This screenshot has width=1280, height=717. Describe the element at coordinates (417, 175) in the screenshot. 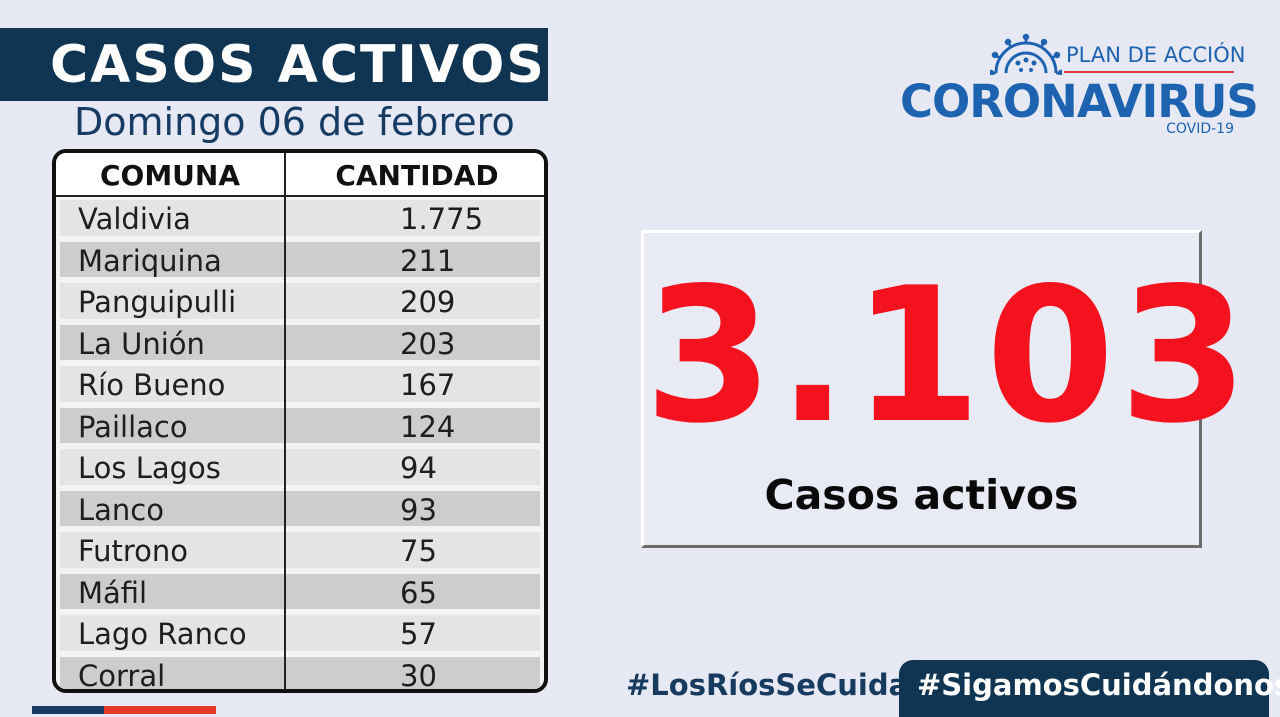

I see `column-header-cantidad: CANTIDAD` at that location.